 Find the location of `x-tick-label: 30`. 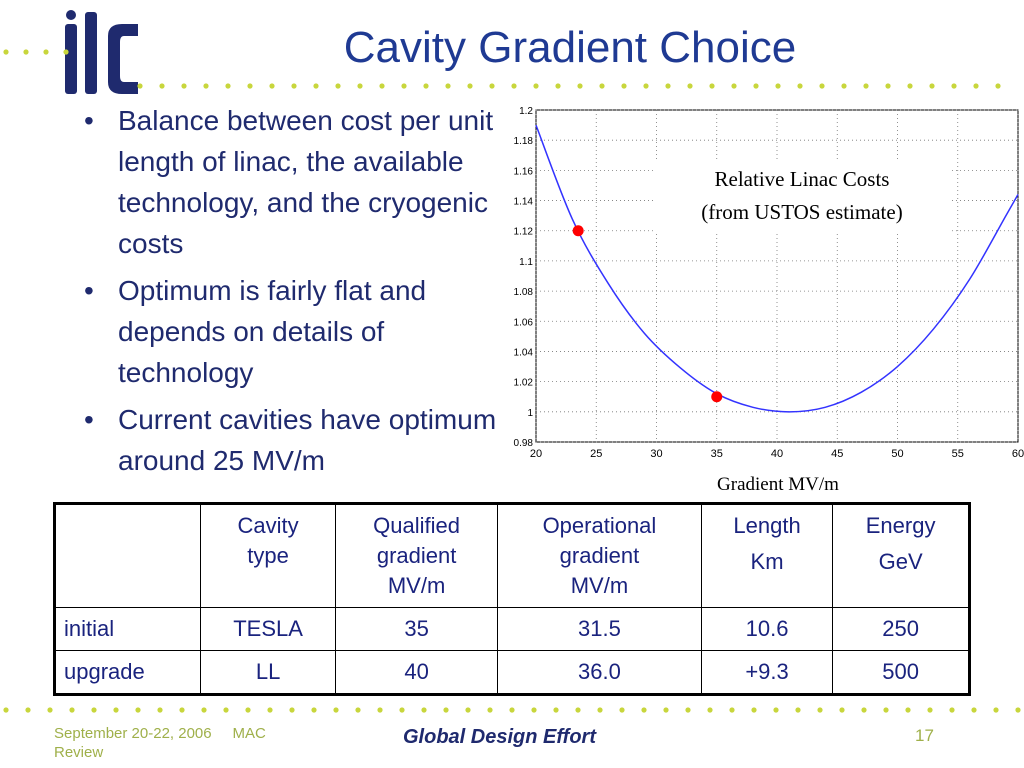

x-tick-label: 30 is located at coordinates (656, 454).